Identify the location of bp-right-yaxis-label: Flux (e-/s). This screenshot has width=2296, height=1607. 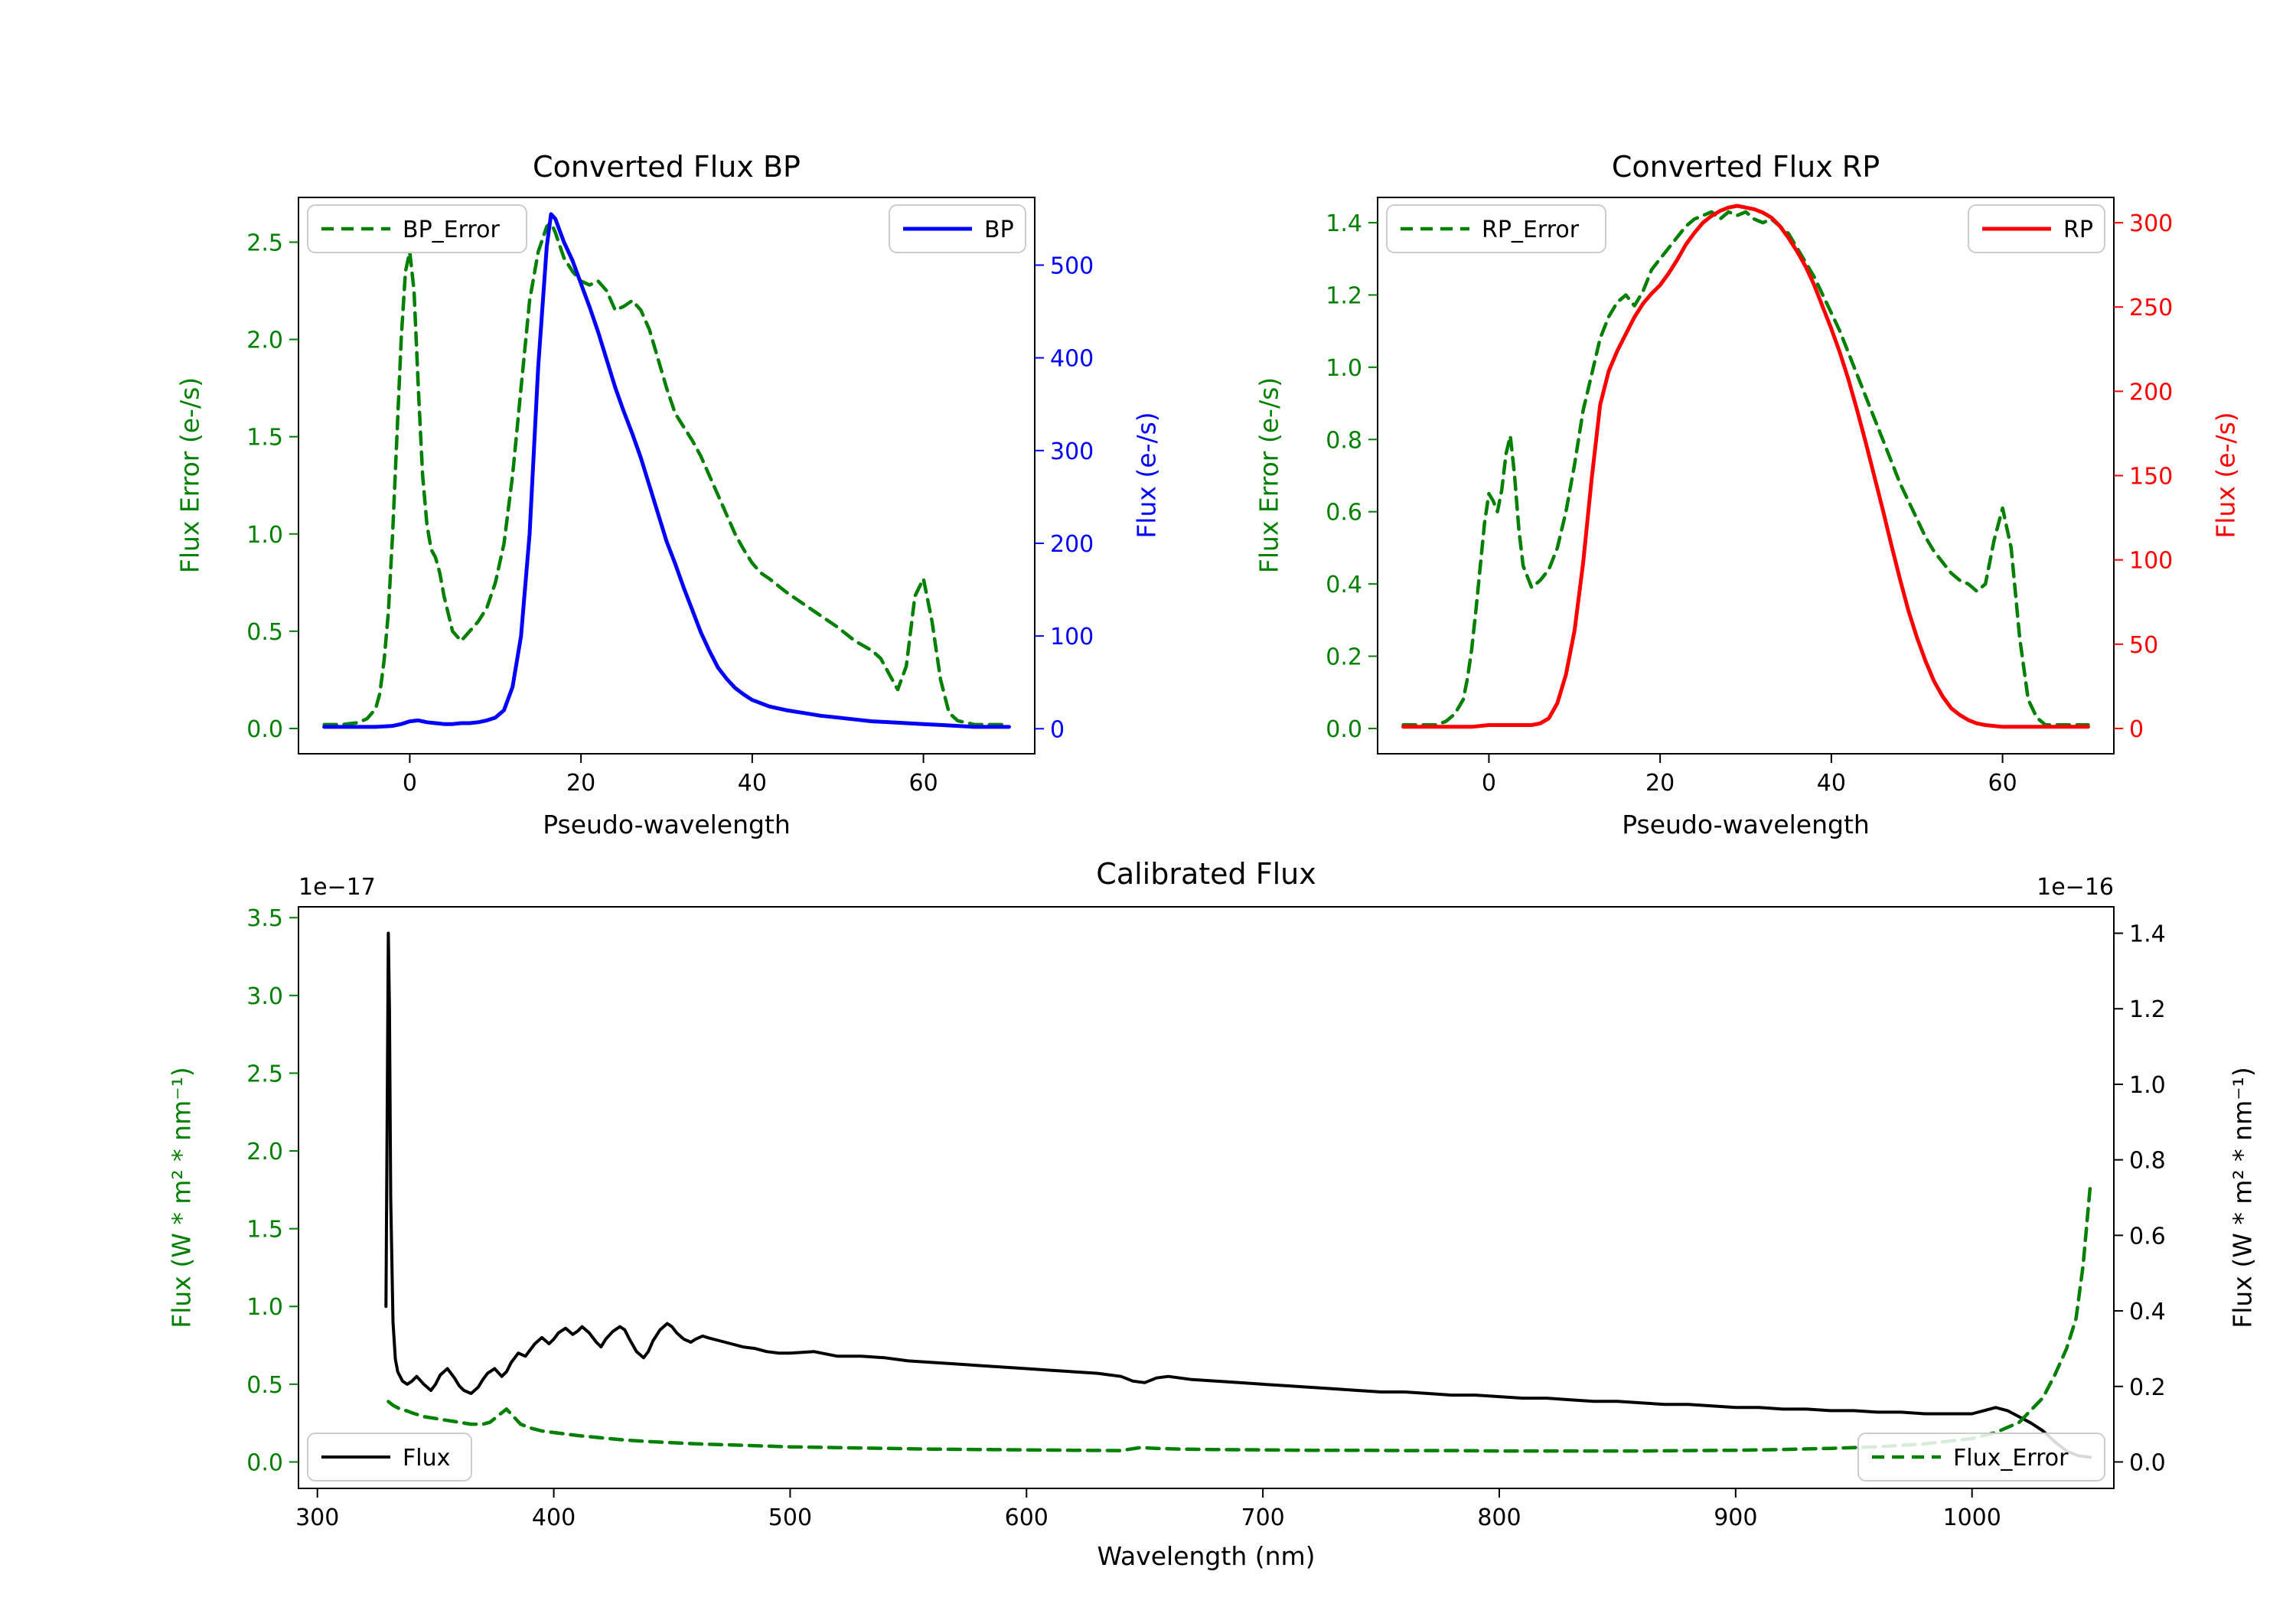
(1146, 476).